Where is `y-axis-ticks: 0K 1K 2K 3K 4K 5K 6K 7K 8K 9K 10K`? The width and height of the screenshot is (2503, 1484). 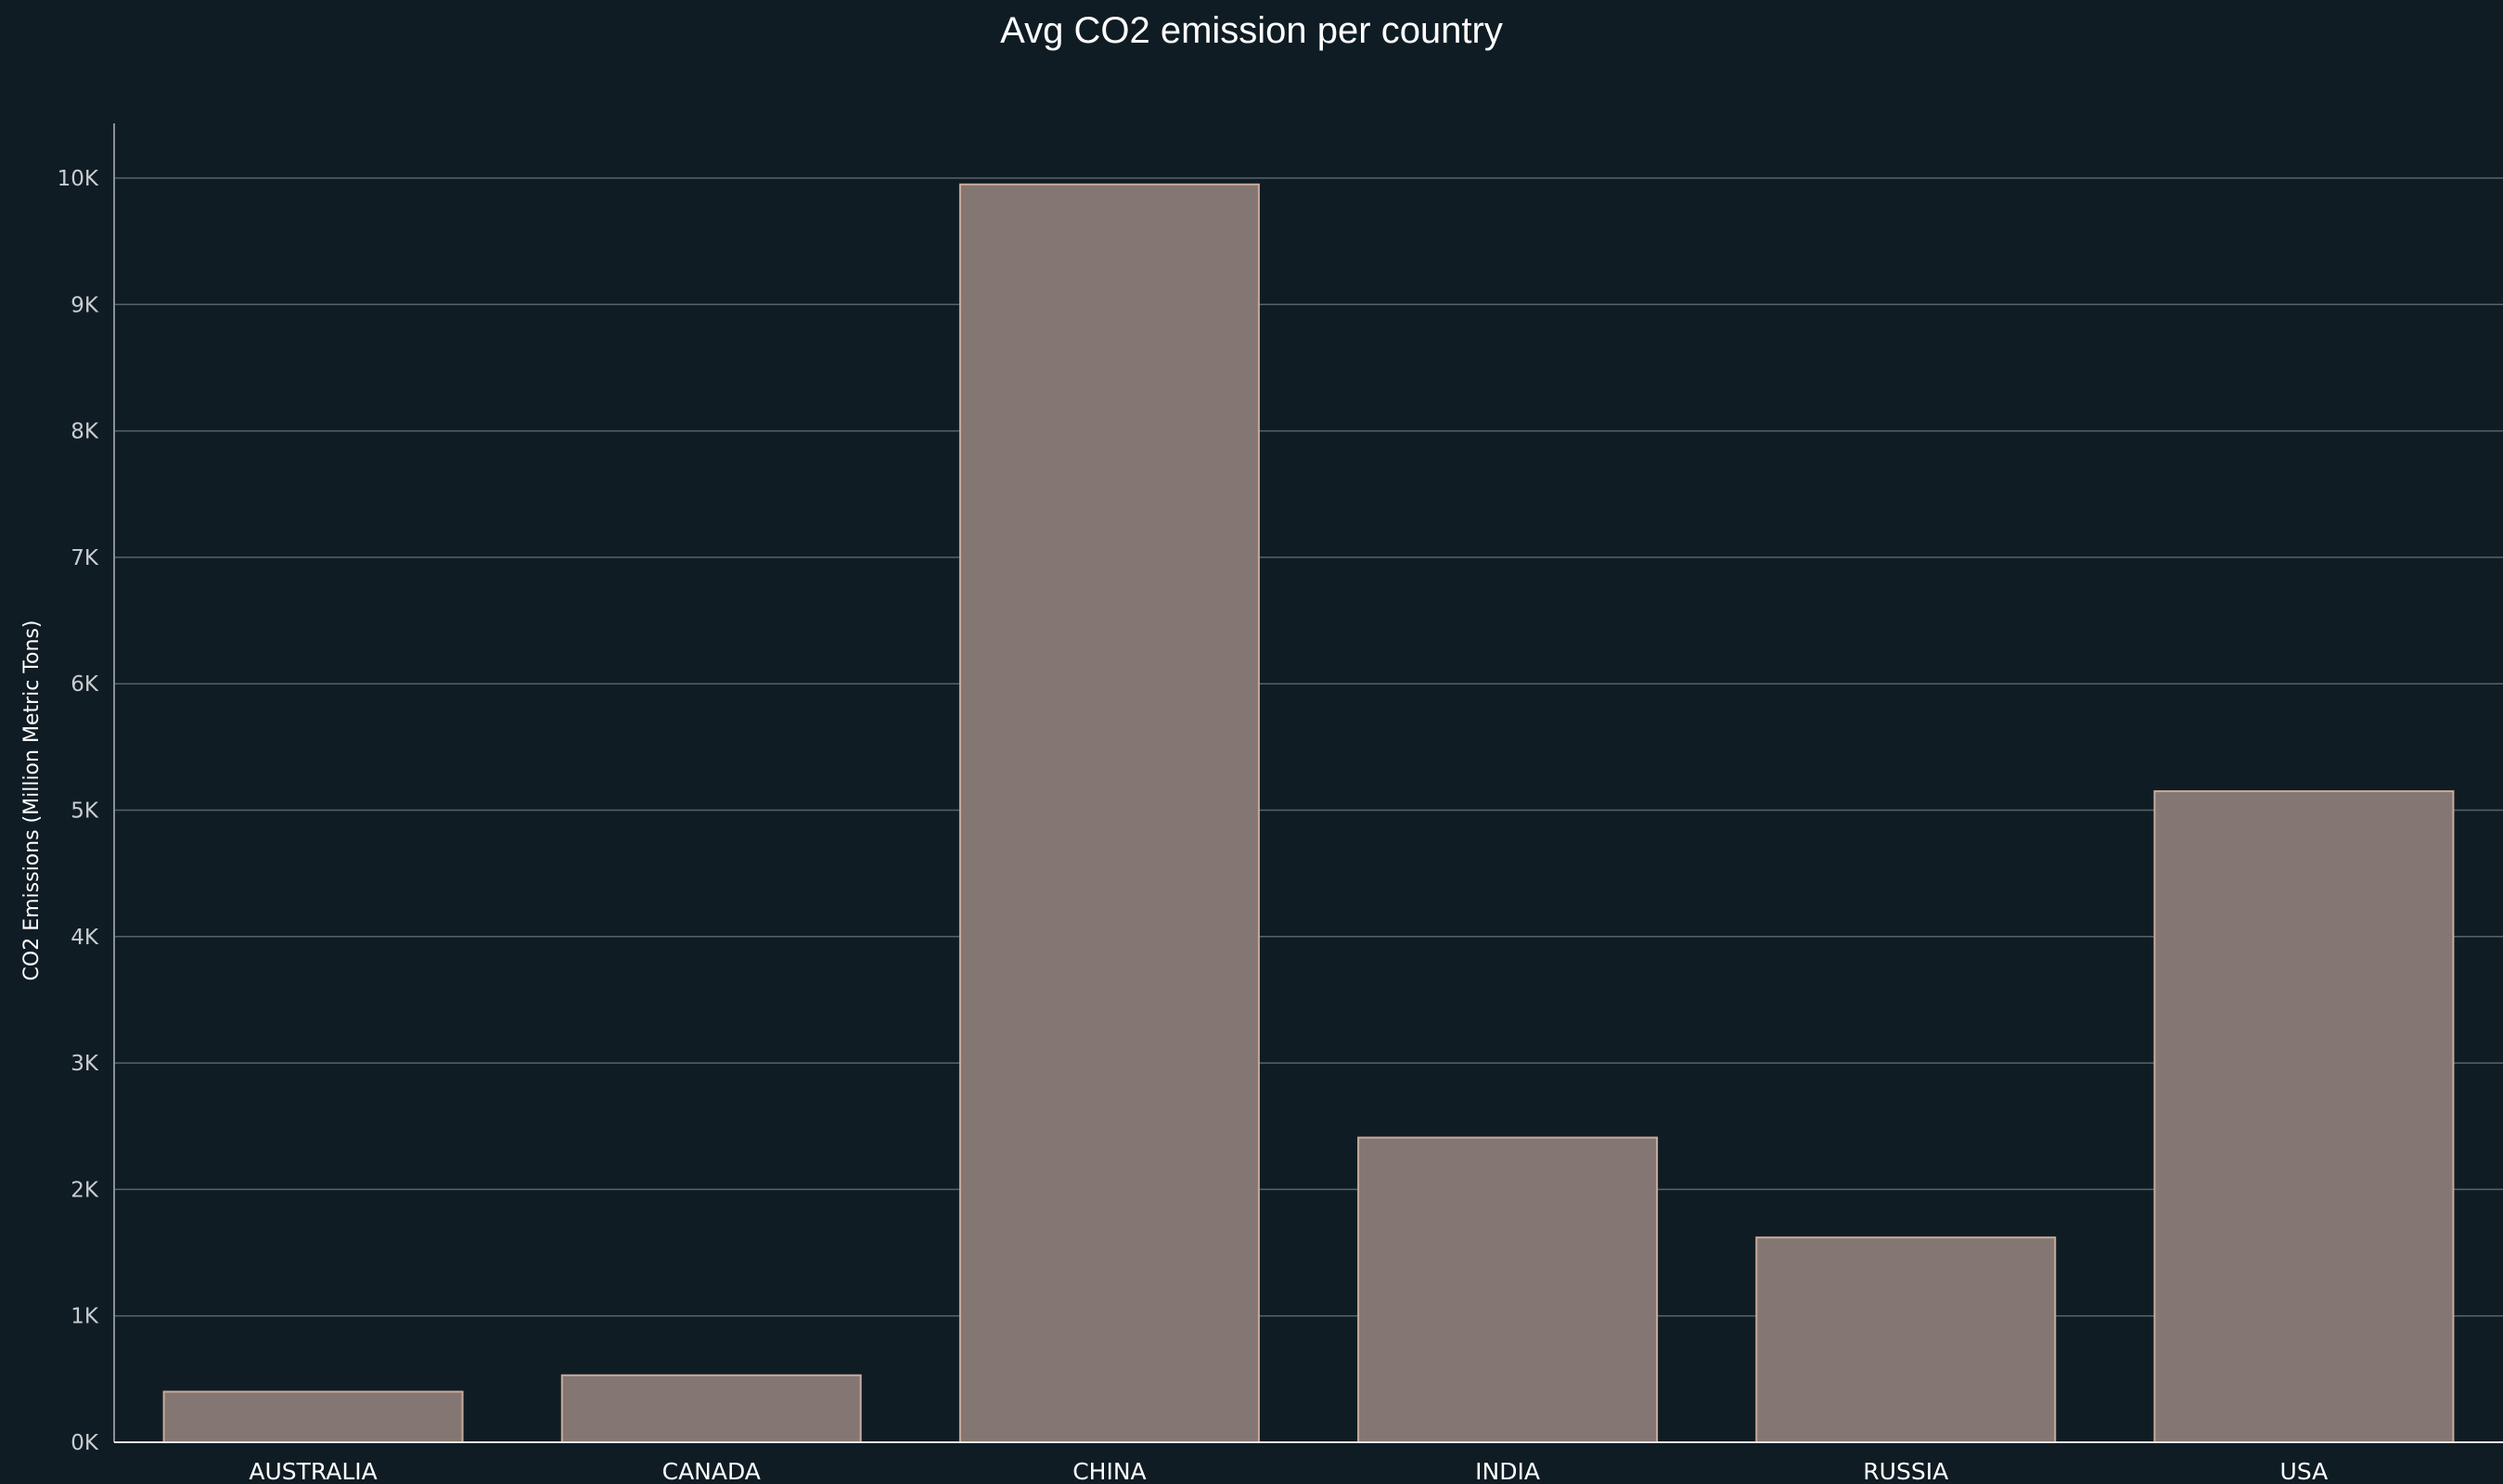 y-axis-ticks: 0K 1K 2K 3K 4K 5K 6K 7K 8K 9K 10K is located at coordinates (78, 811).